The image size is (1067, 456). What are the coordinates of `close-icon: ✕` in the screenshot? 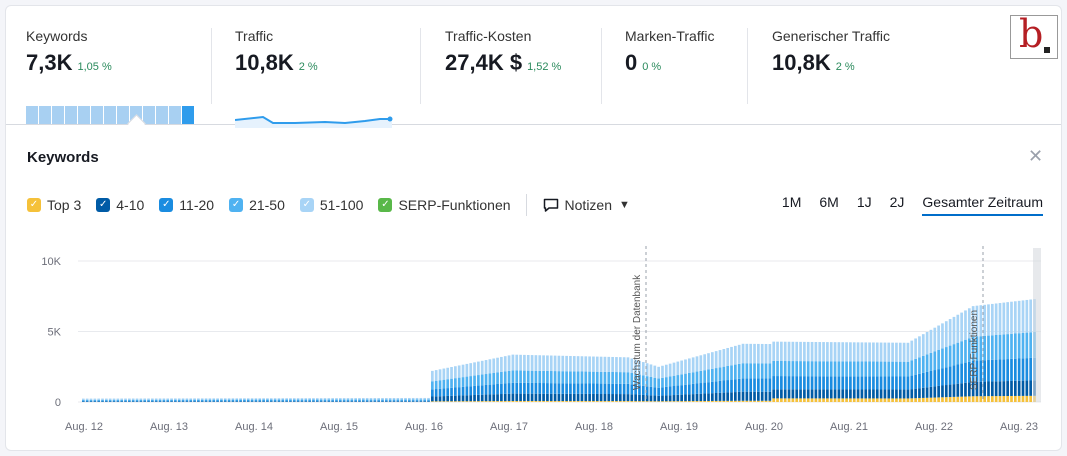 It's located at (1036, 156).